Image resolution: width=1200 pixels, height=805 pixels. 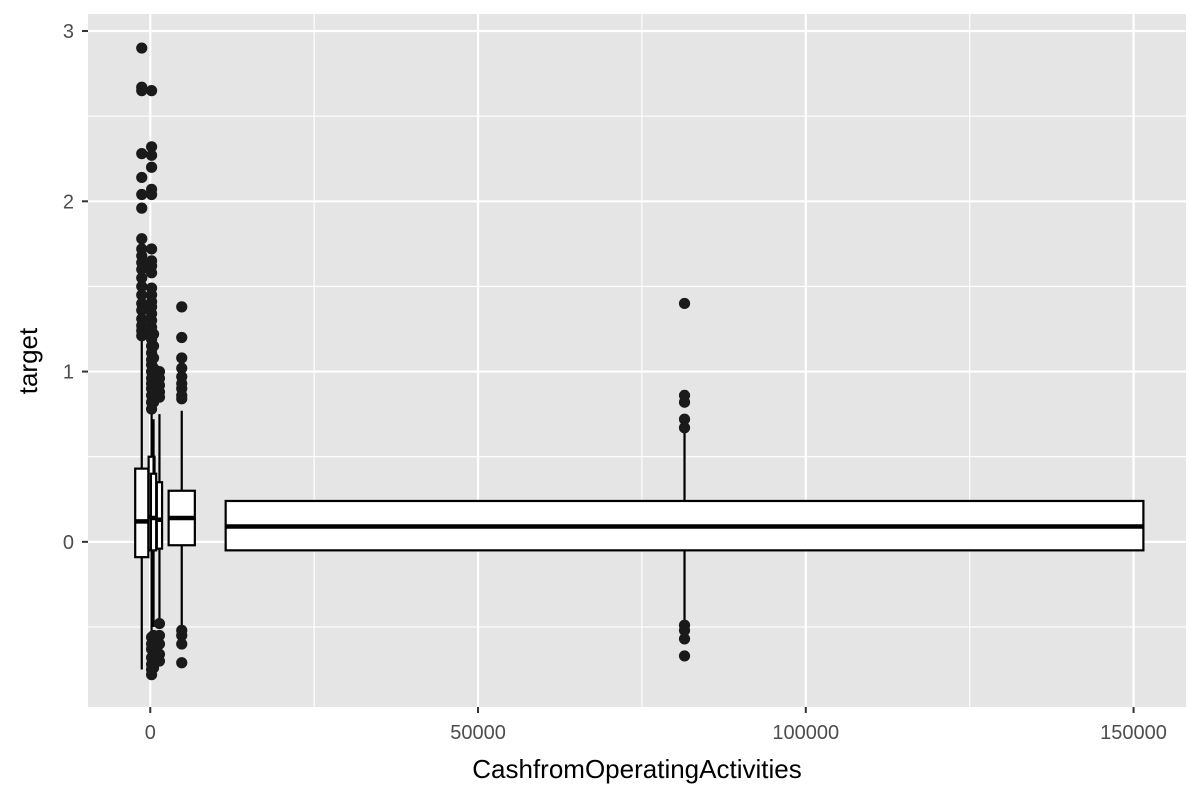 What do you see at coordinates (805, 733) in the screenshot?
I see `x-tick-label: 100000` at bounding box center [805, 733].